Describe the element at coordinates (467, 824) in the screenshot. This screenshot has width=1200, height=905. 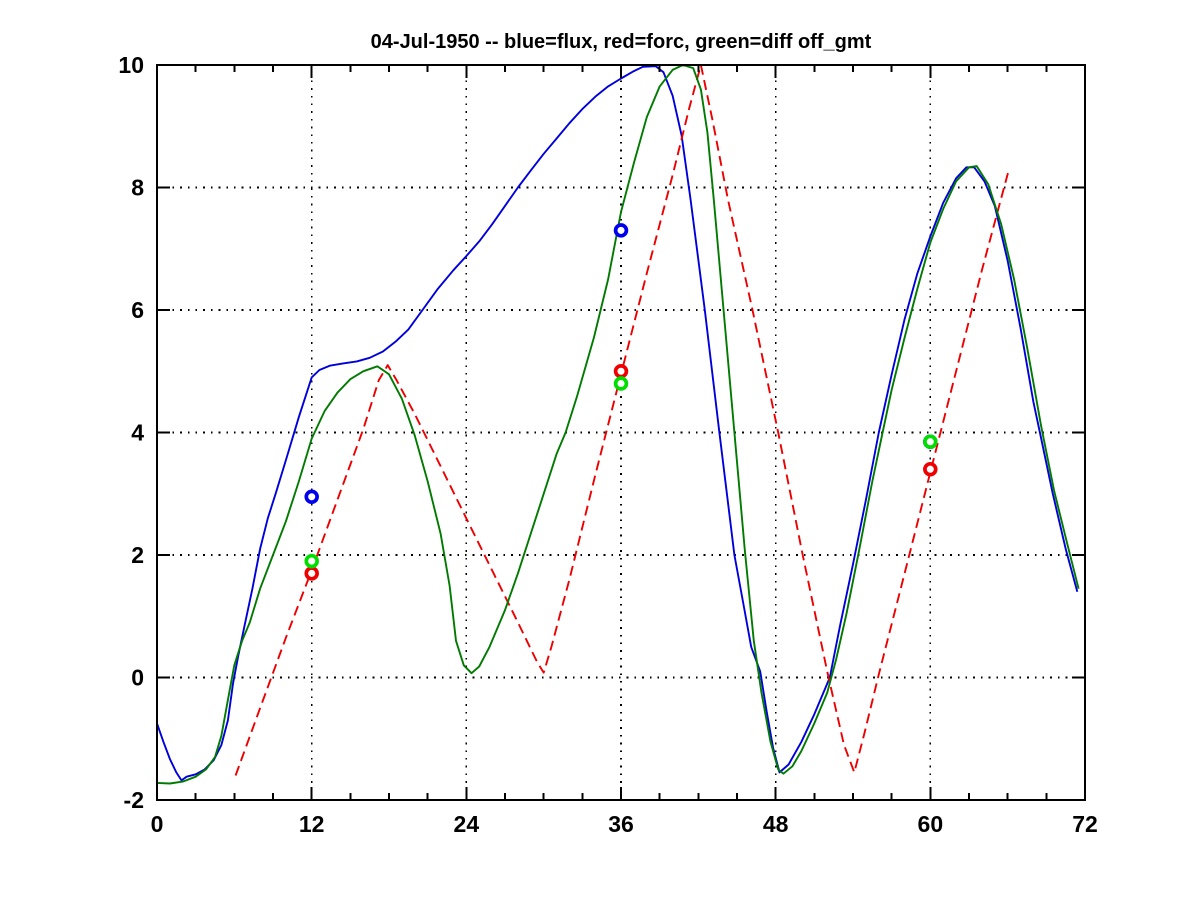
I see `x-tick-label-24: 24` at that location.